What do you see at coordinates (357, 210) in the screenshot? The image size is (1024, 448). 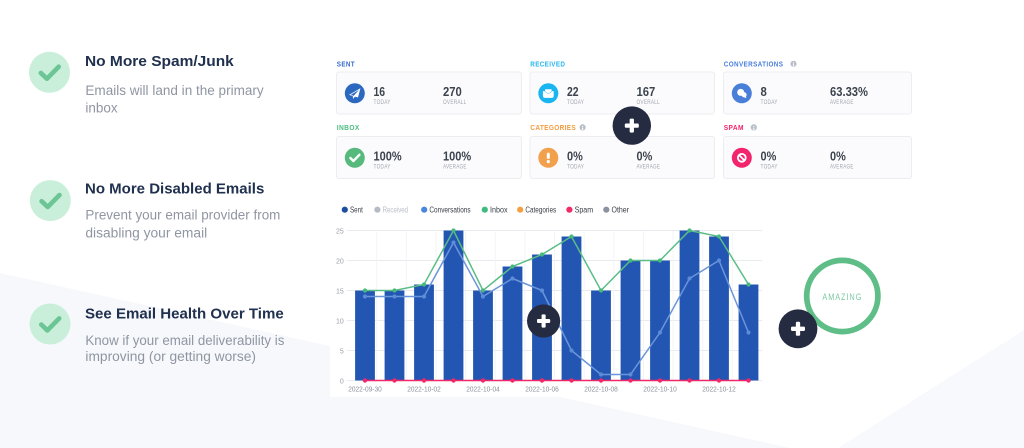 I see `svg-text: Sent` at bounding box center [357, 210].